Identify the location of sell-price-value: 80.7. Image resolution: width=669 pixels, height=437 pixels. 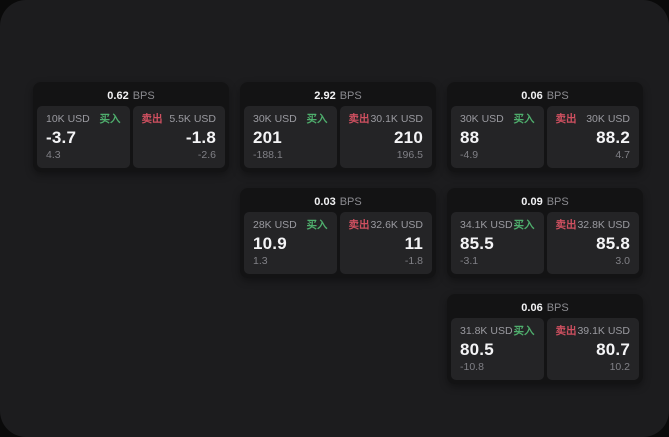
(613, 349).